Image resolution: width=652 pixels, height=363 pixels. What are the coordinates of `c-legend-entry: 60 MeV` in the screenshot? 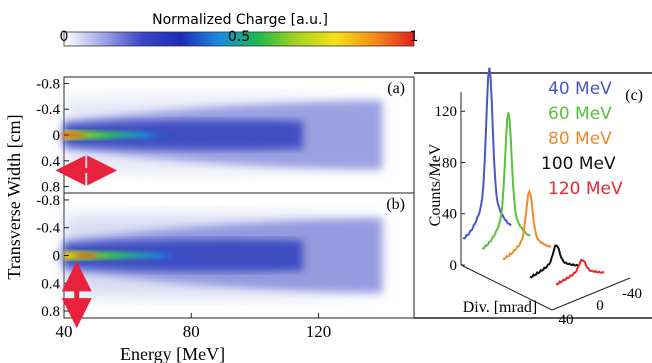 It's located at (580, 114).